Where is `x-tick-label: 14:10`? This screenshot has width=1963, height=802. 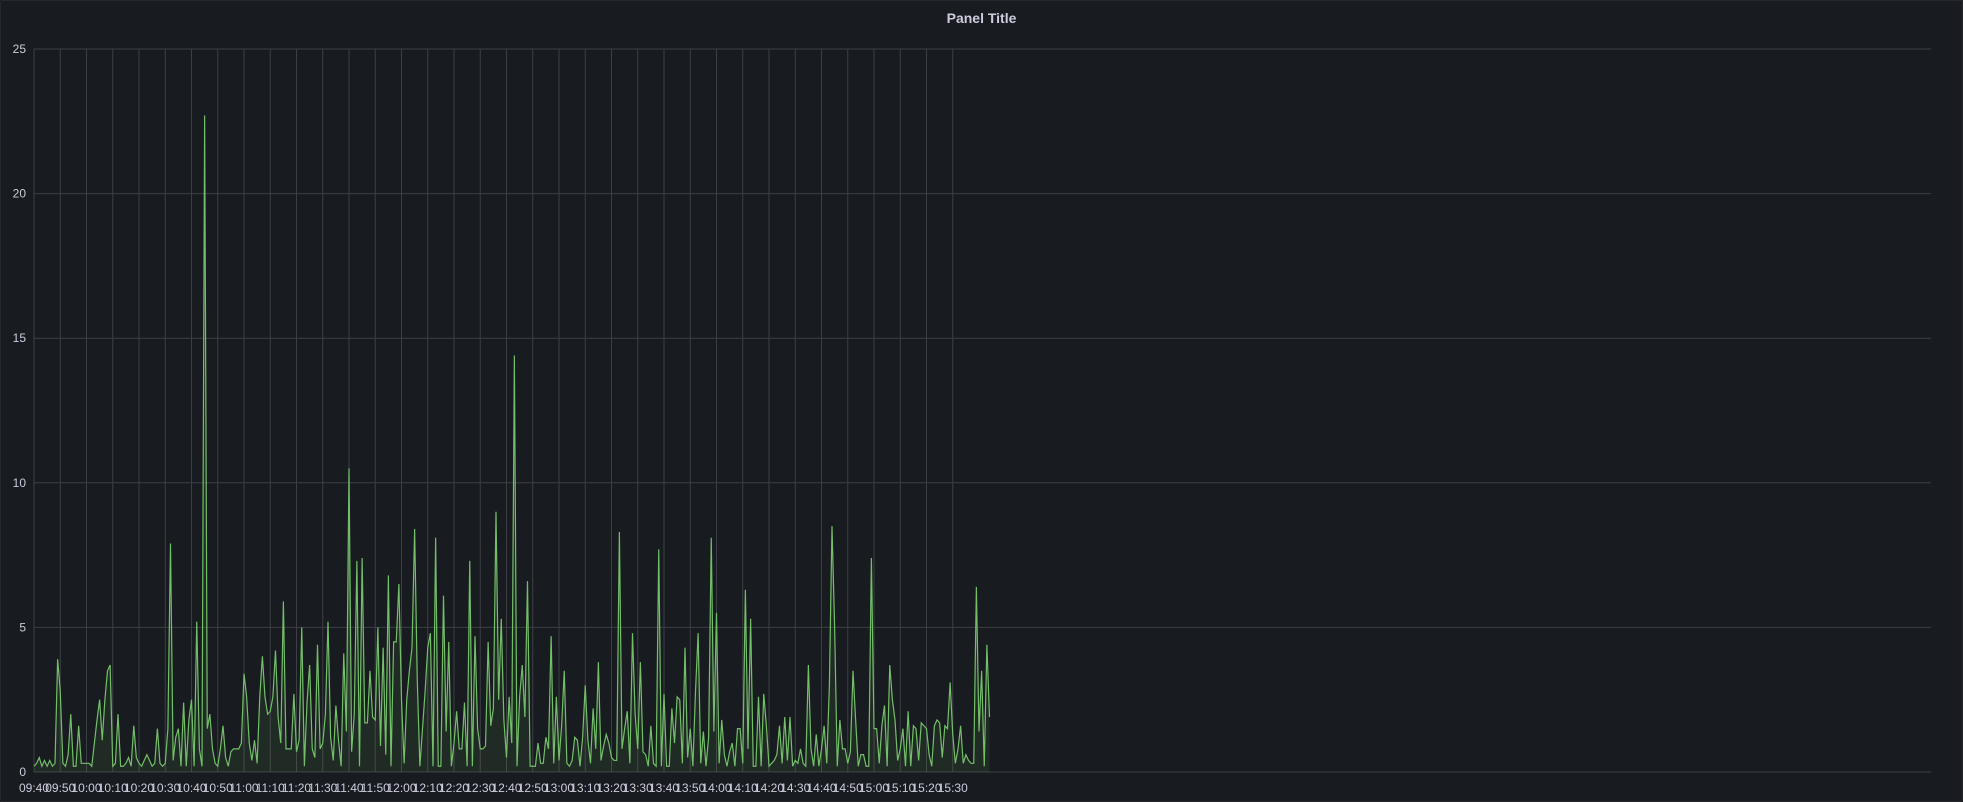 x-tick-label: 14:10 is located at coordinates (743, 788).